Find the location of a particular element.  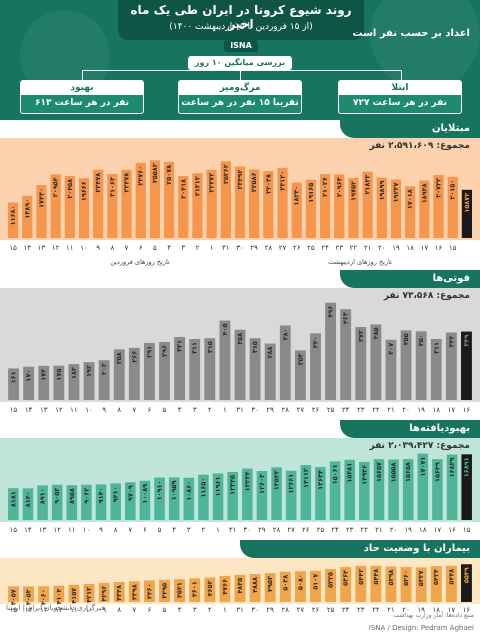

bar-value-label: ۱۲۶۰۳ is located at coordinates (262, 484).